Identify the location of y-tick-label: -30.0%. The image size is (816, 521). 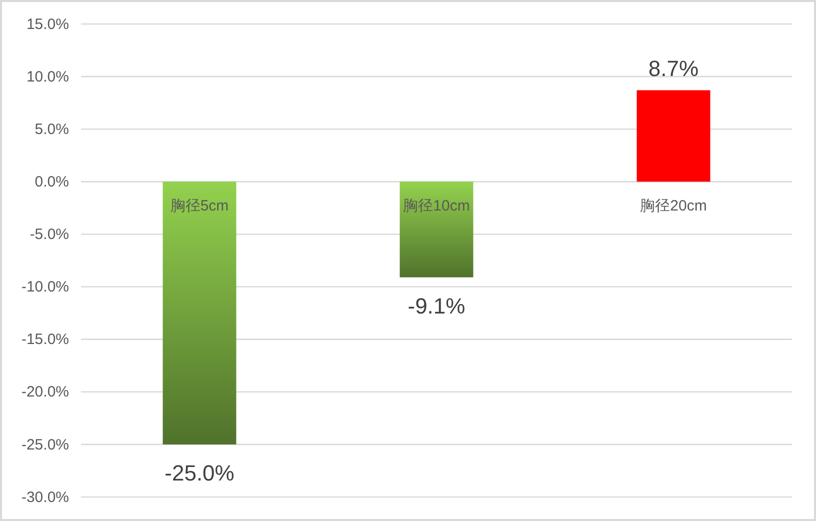
(45, 497).